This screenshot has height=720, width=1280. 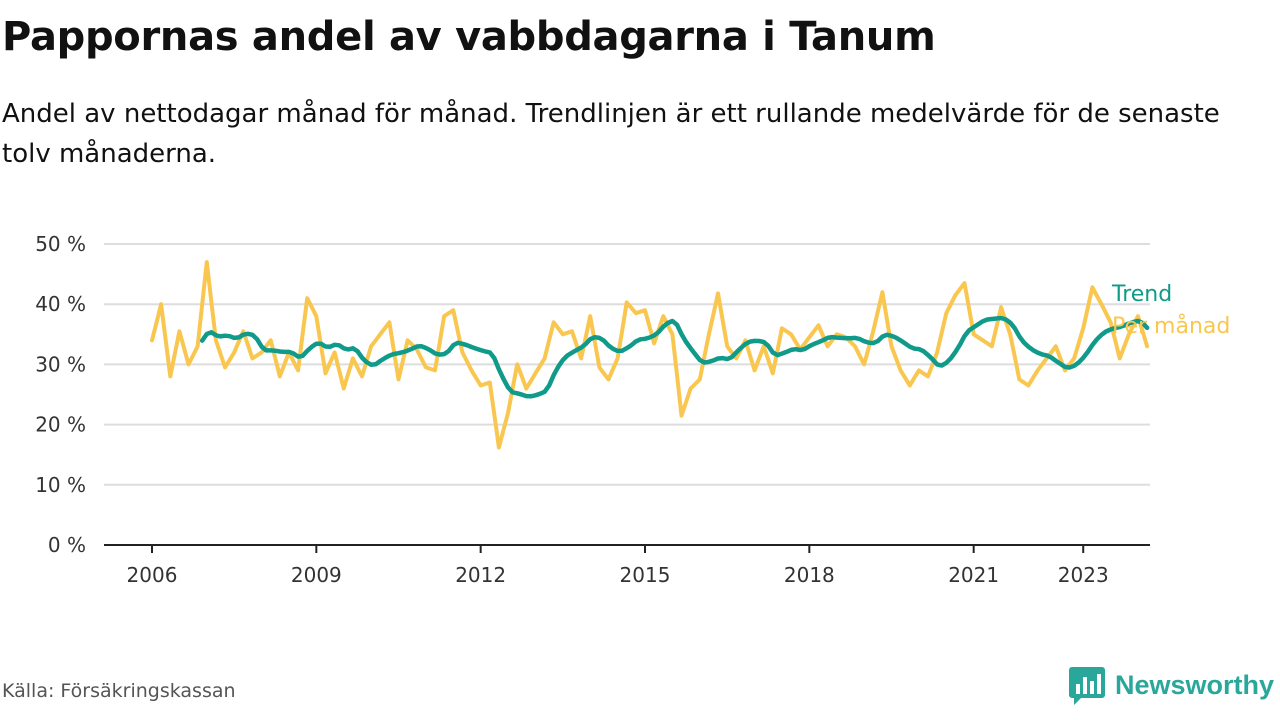 What do you see at coordinates (1171, 326) in the screenshot?
I see `legend-label-per-manad: Per månad` at bounding box center [1171, 326].